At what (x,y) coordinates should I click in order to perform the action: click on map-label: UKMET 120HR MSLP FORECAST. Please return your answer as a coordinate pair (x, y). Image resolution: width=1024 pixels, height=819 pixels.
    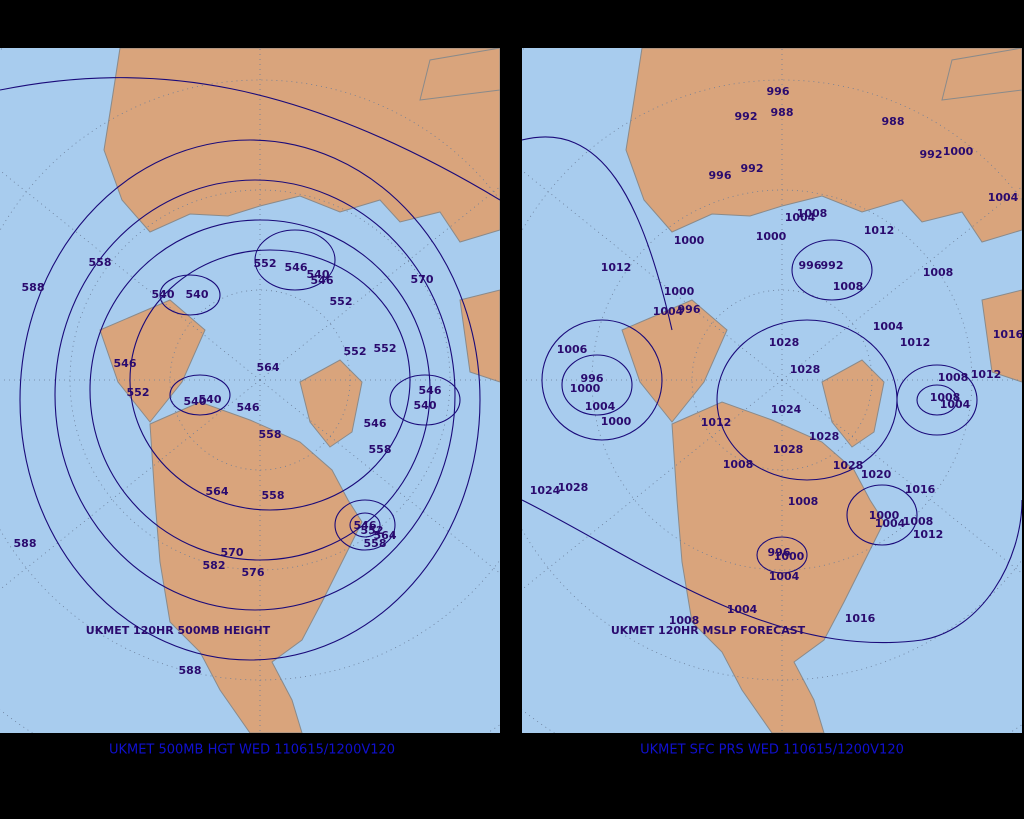
    Looking at the image, I should click on (708, 630).